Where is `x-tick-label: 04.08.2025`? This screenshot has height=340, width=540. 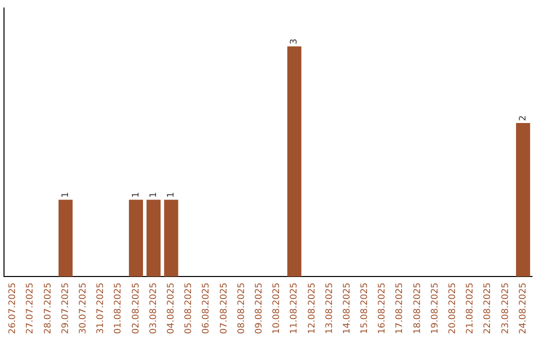
x-tick-label: 04.08.2025 is located at coordinates (171, 308).